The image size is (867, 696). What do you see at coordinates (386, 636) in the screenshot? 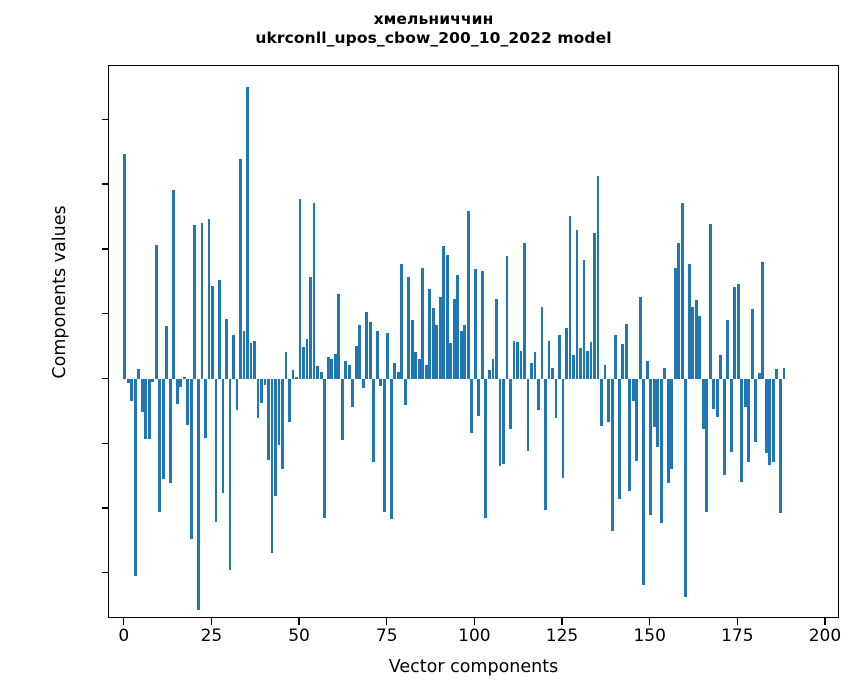
I see `x-tick-label: 75` at bounding box center [386, 636].